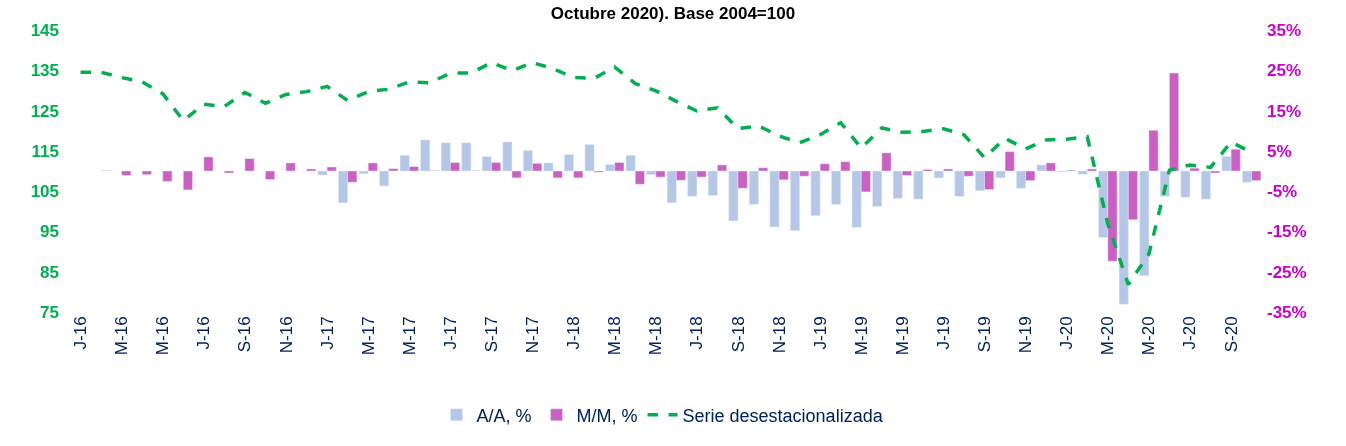  What do you see at coordinates (1231, 334) in the screenshot?
I see `x-tick-label: S-20` at bounding box center [1231, 334].